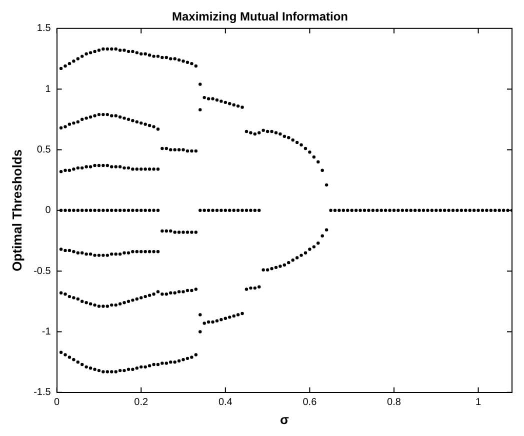  I want to click on x-axis-title: σ, so click(284, 419).